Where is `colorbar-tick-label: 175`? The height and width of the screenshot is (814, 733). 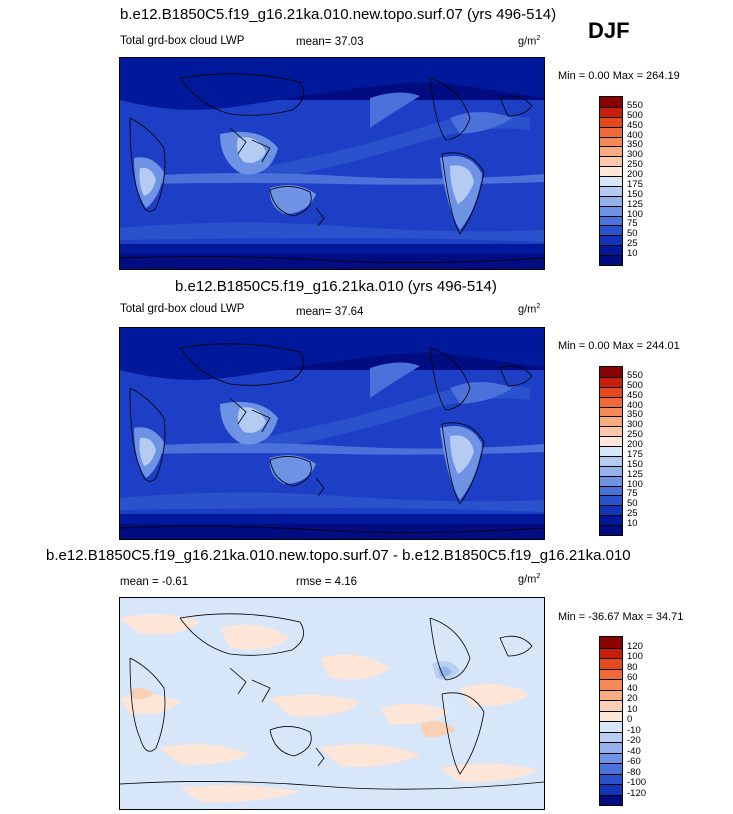
colorbar-tick-label: 175 is located at coordinates (635, 454).